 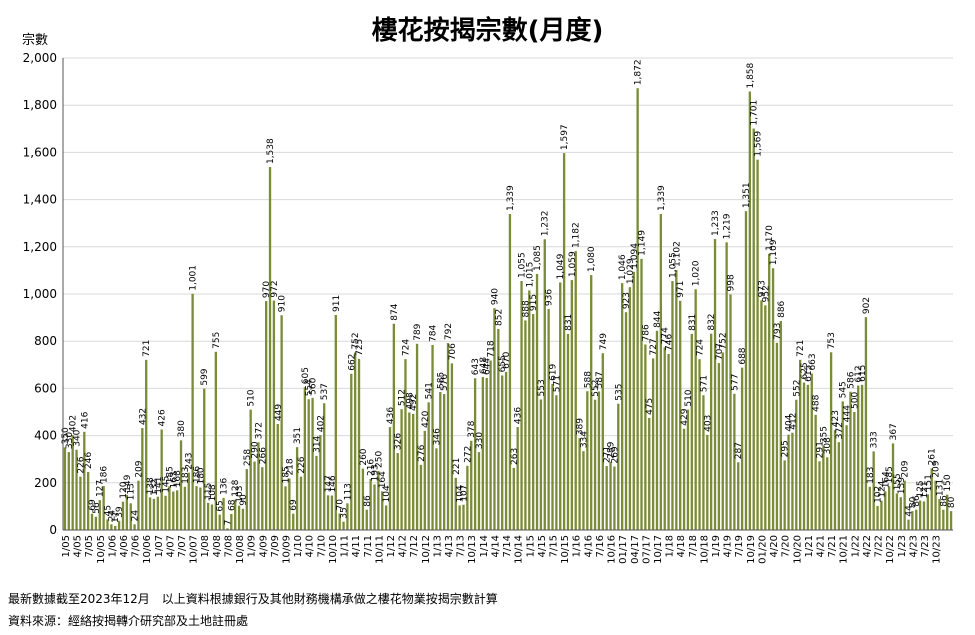 What do you see at coordinates (252, 546) in the screenshot?
I see `x-tick-label: 1/09` at bounding box center [252, 546].